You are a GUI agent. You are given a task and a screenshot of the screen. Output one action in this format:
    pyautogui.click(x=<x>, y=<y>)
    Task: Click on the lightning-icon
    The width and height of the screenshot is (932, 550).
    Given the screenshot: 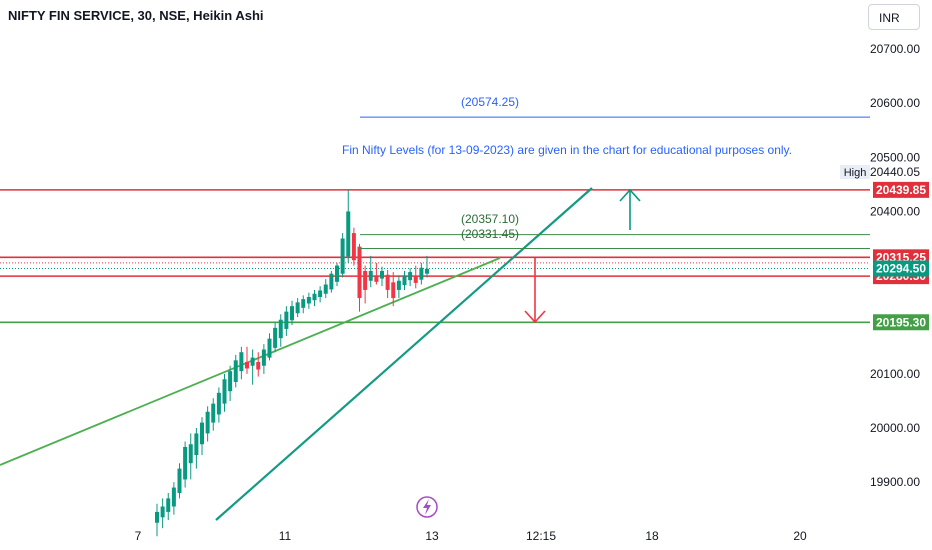 What is the action you would take?
    pyautogui.click(x=427, y=507)
    